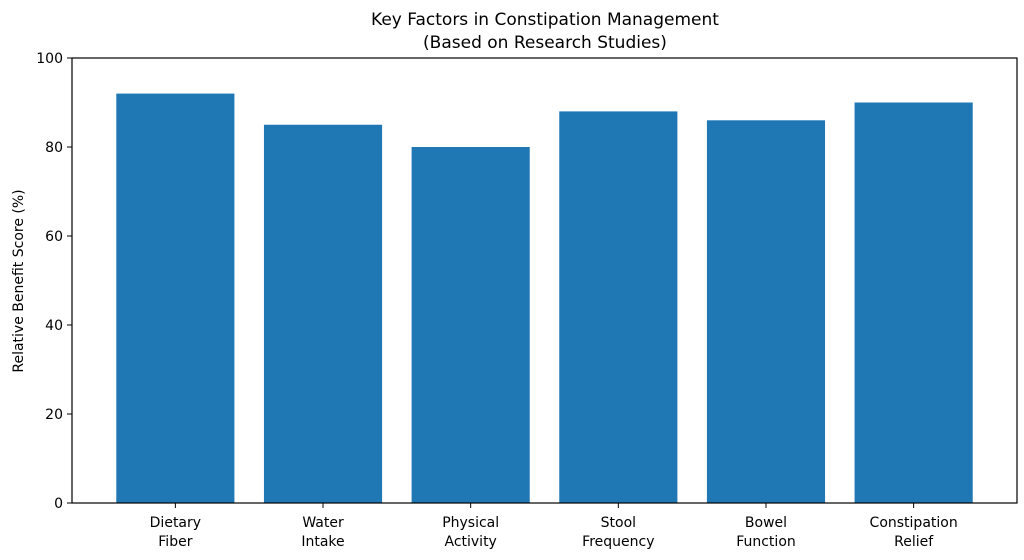 Image resolution: width=1024 pixels, height=560 pixels. I want to click on x-tick-label: Bowel, so click(766, 523).